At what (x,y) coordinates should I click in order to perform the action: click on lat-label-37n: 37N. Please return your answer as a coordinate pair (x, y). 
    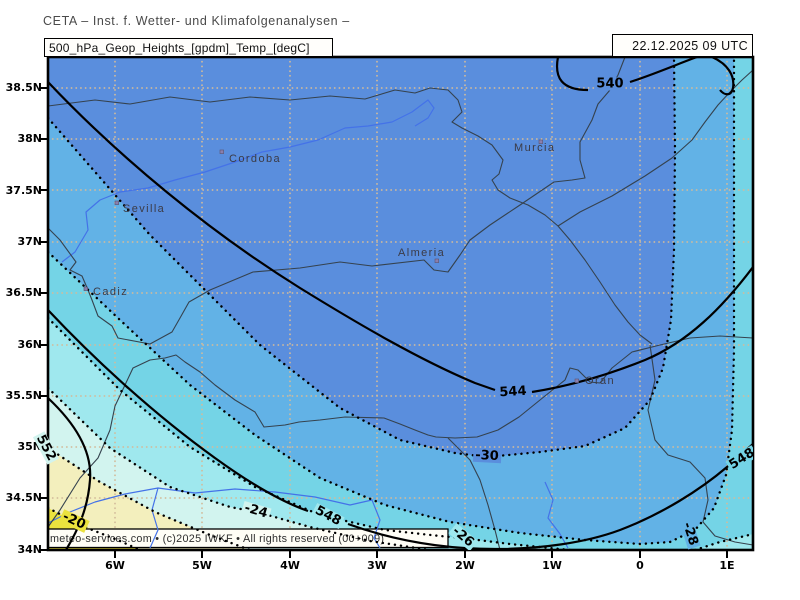
    Looking at the image, I should click on (29, 241).